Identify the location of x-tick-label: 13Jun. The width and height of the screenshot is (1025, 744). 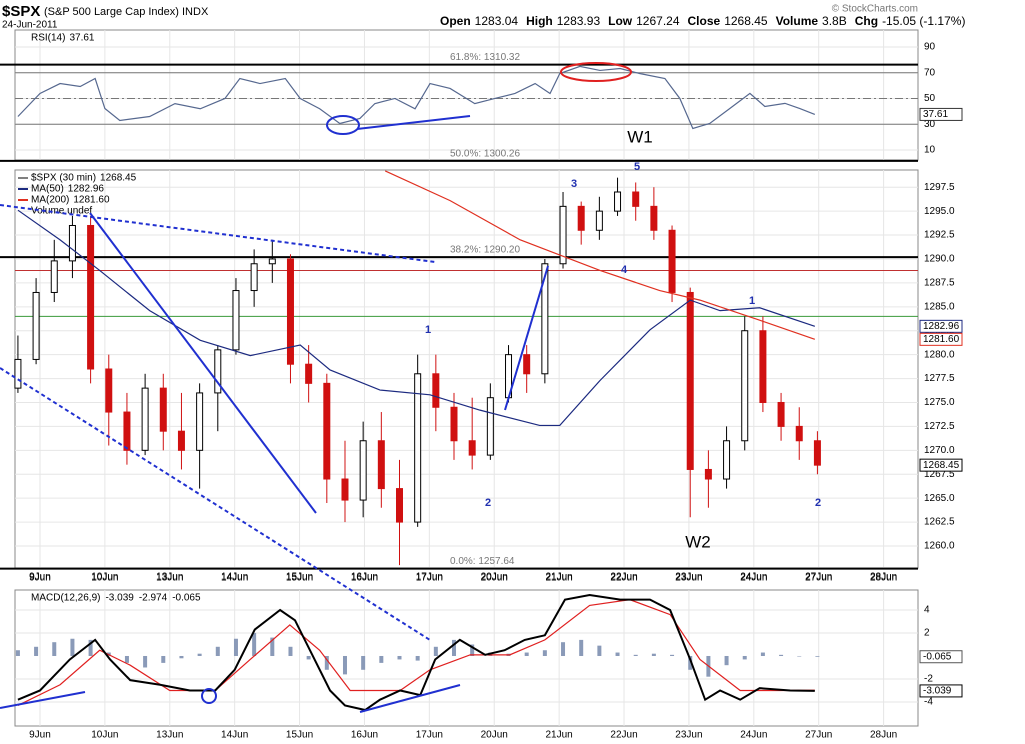
(169, 577).